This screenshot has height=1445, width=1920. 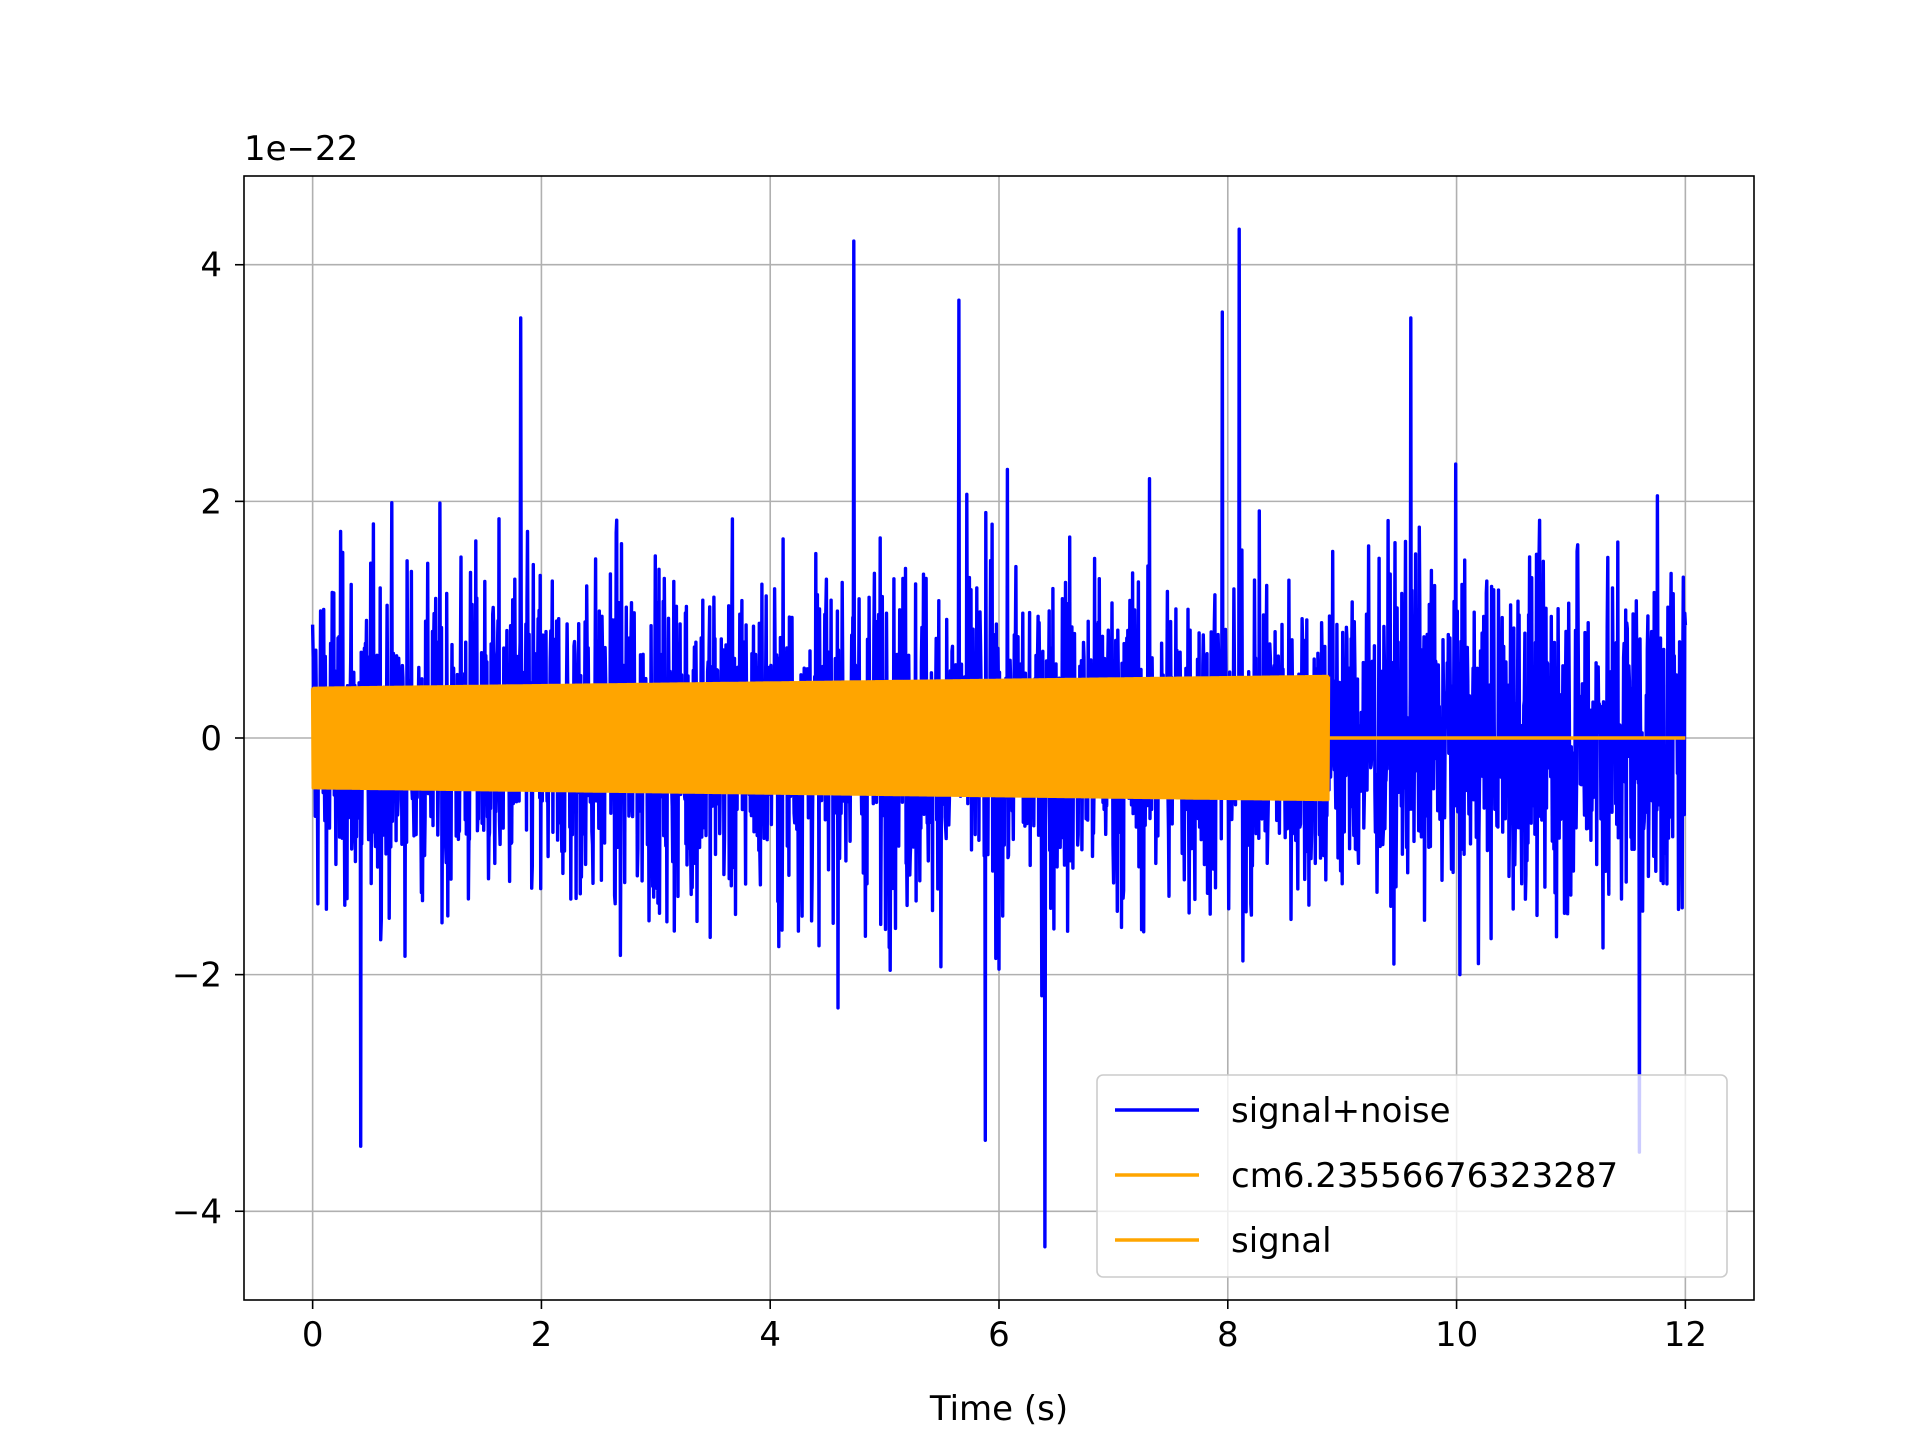 I want to click on x-tick-label: 6, so click(x=999, y=1335).